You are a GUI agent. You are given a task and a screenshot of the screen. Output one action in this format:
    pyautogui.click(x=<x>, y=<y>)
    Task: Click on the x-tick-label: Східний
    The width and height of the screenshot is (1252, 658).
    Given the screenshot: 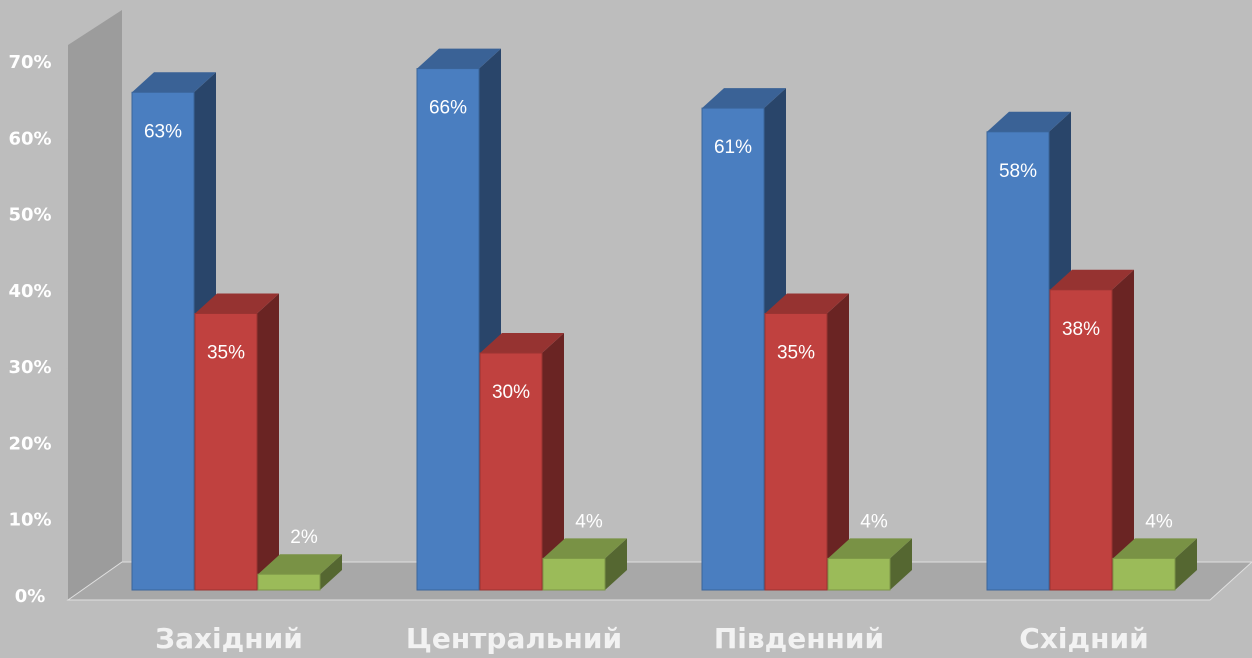 What is the action you would take?
    pyautogui.click(x=1083, y=638)
    